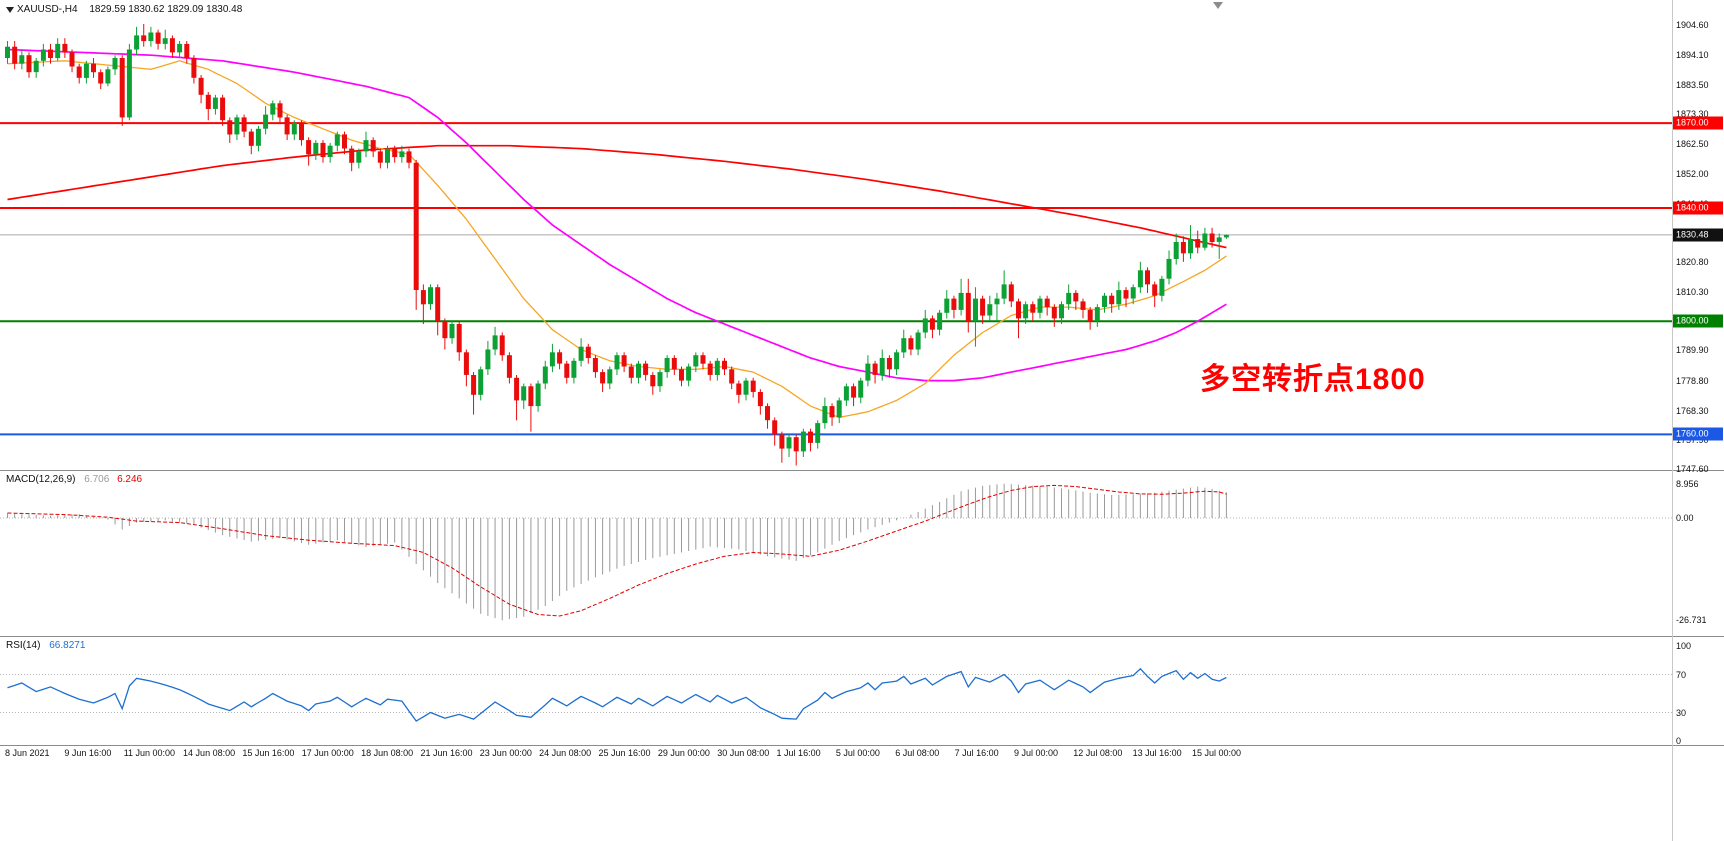  Describe the element at coordinates (149, 753) in the screenshot. I see `time-axis-label: 11 Jun 00:00` at that location.